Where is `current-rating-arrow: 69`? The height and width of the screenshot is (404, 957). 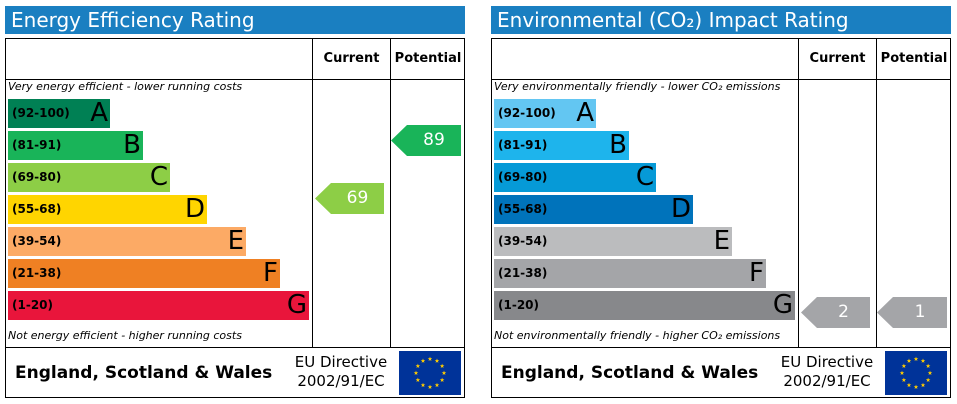 current-rating-arrow: 69 is located at coordinates (349, 198).